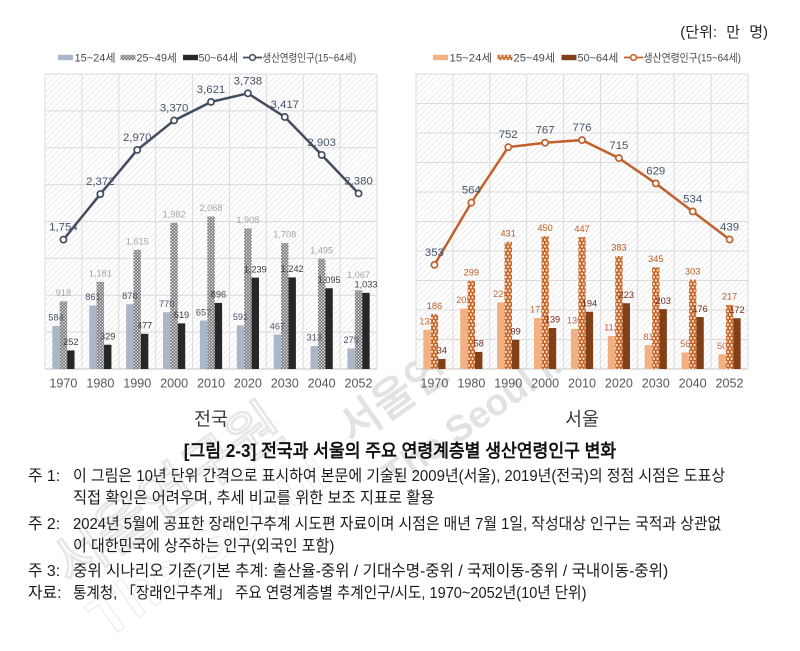  What do you see at coordinates (552, 320) in the screenshot?
I see `svg-text: 139` at bounding box center [552, 320].